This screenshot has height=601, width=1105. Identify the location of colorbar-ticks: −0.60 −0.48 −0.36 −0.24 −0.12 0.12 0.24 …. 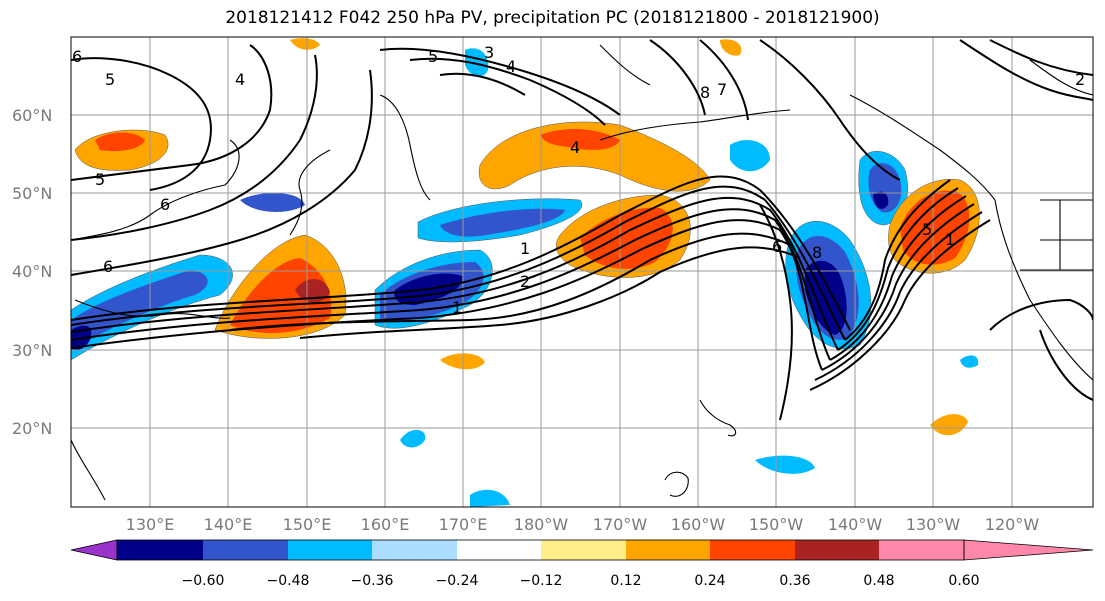
(581, 581).